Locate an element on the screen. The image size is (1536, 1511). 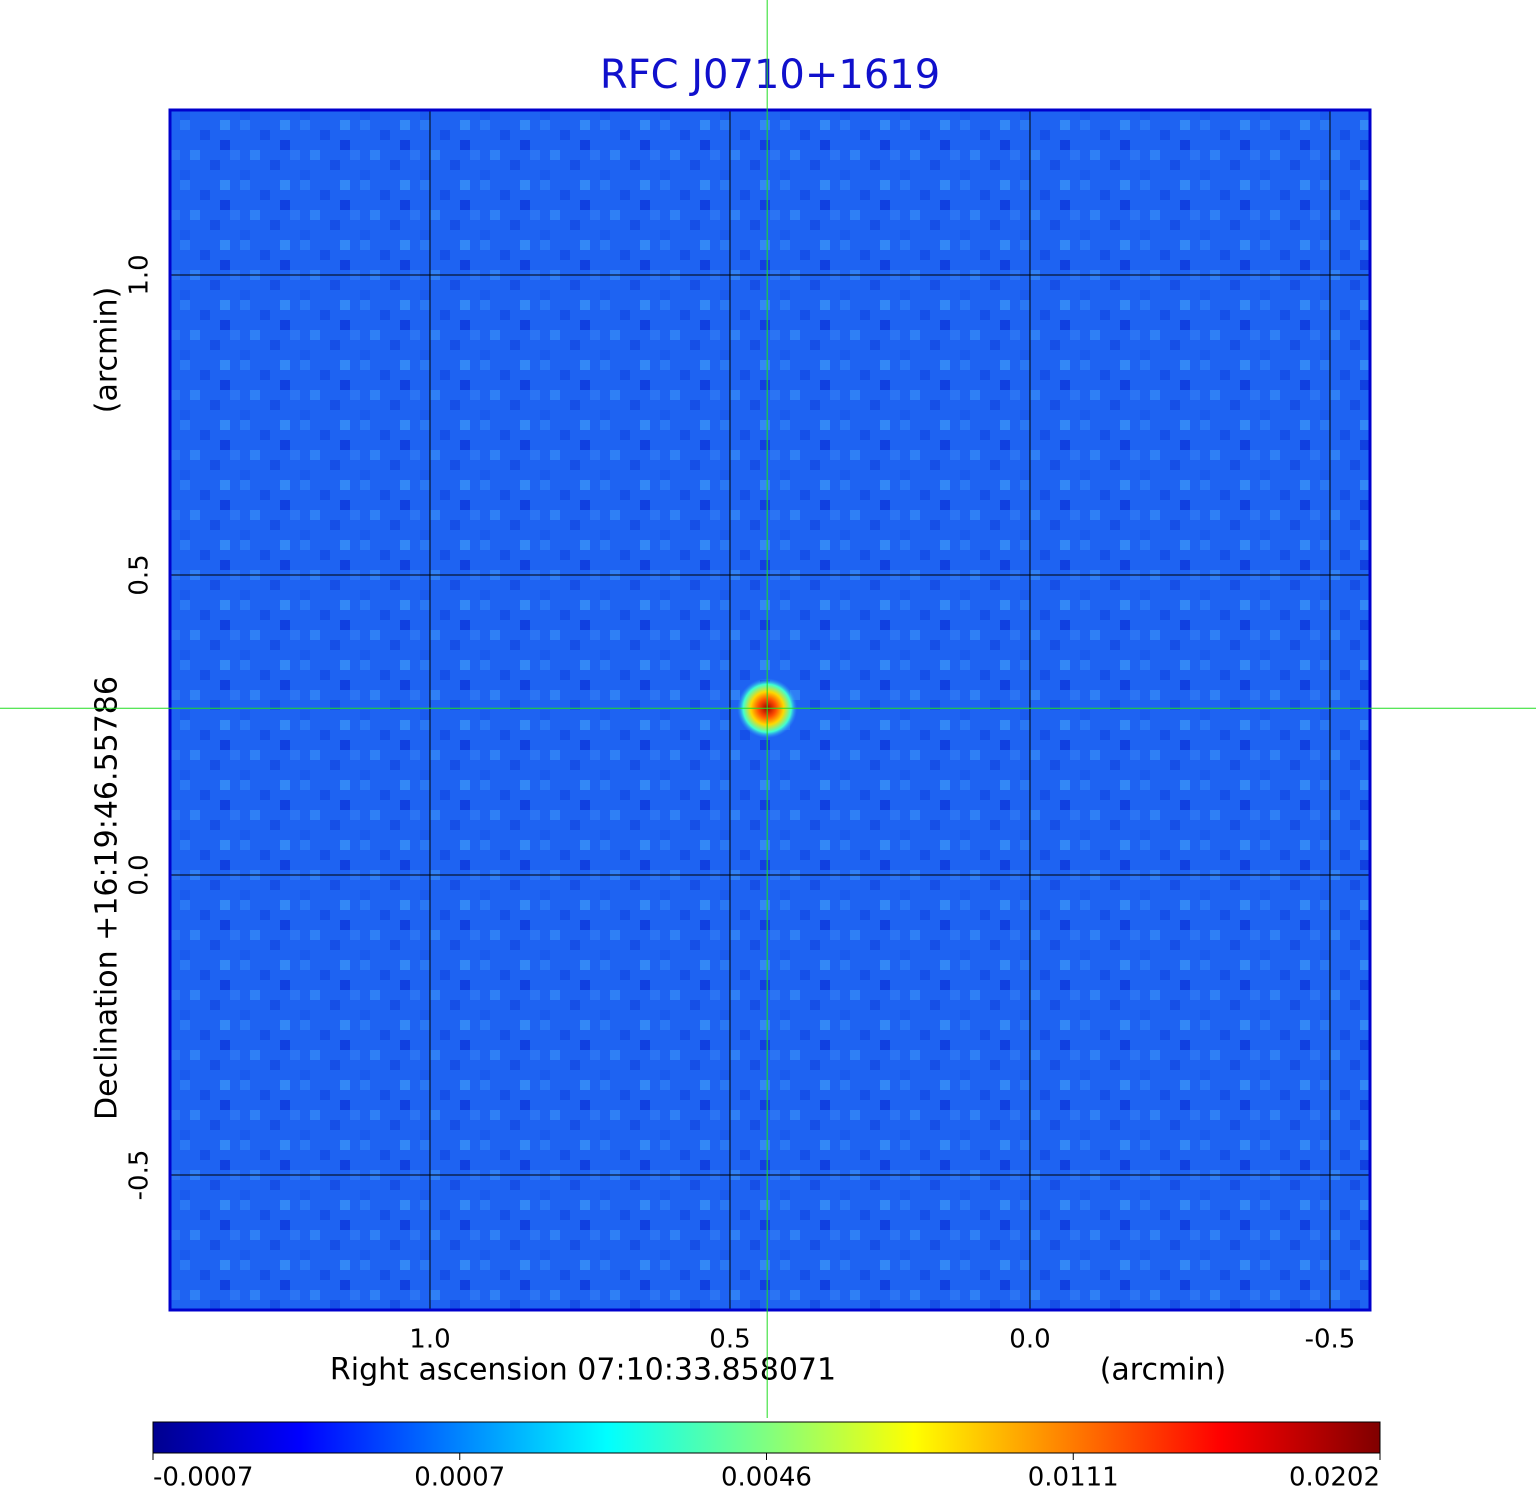
colorbar-tick-label: 0.0111 is located at coordinates (1073, 1478).